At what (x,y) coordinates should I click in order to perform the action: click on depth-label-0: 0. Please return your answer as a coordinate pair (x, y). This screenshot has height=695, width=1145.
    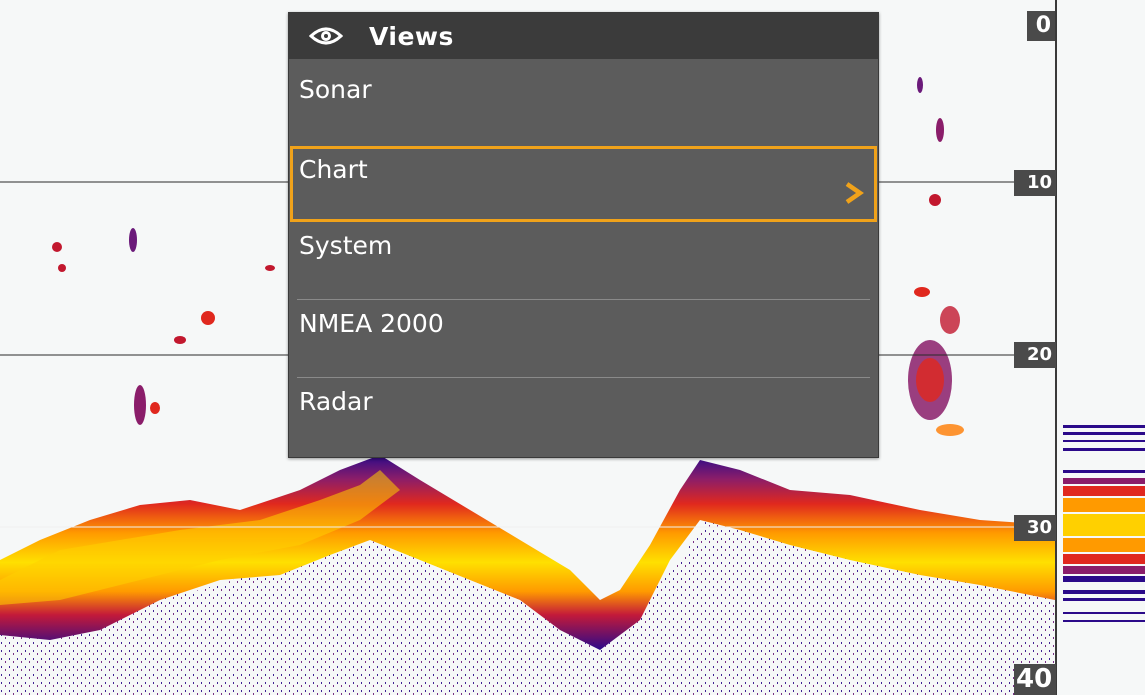
    Looking at the image, I should click on (1041, 26).